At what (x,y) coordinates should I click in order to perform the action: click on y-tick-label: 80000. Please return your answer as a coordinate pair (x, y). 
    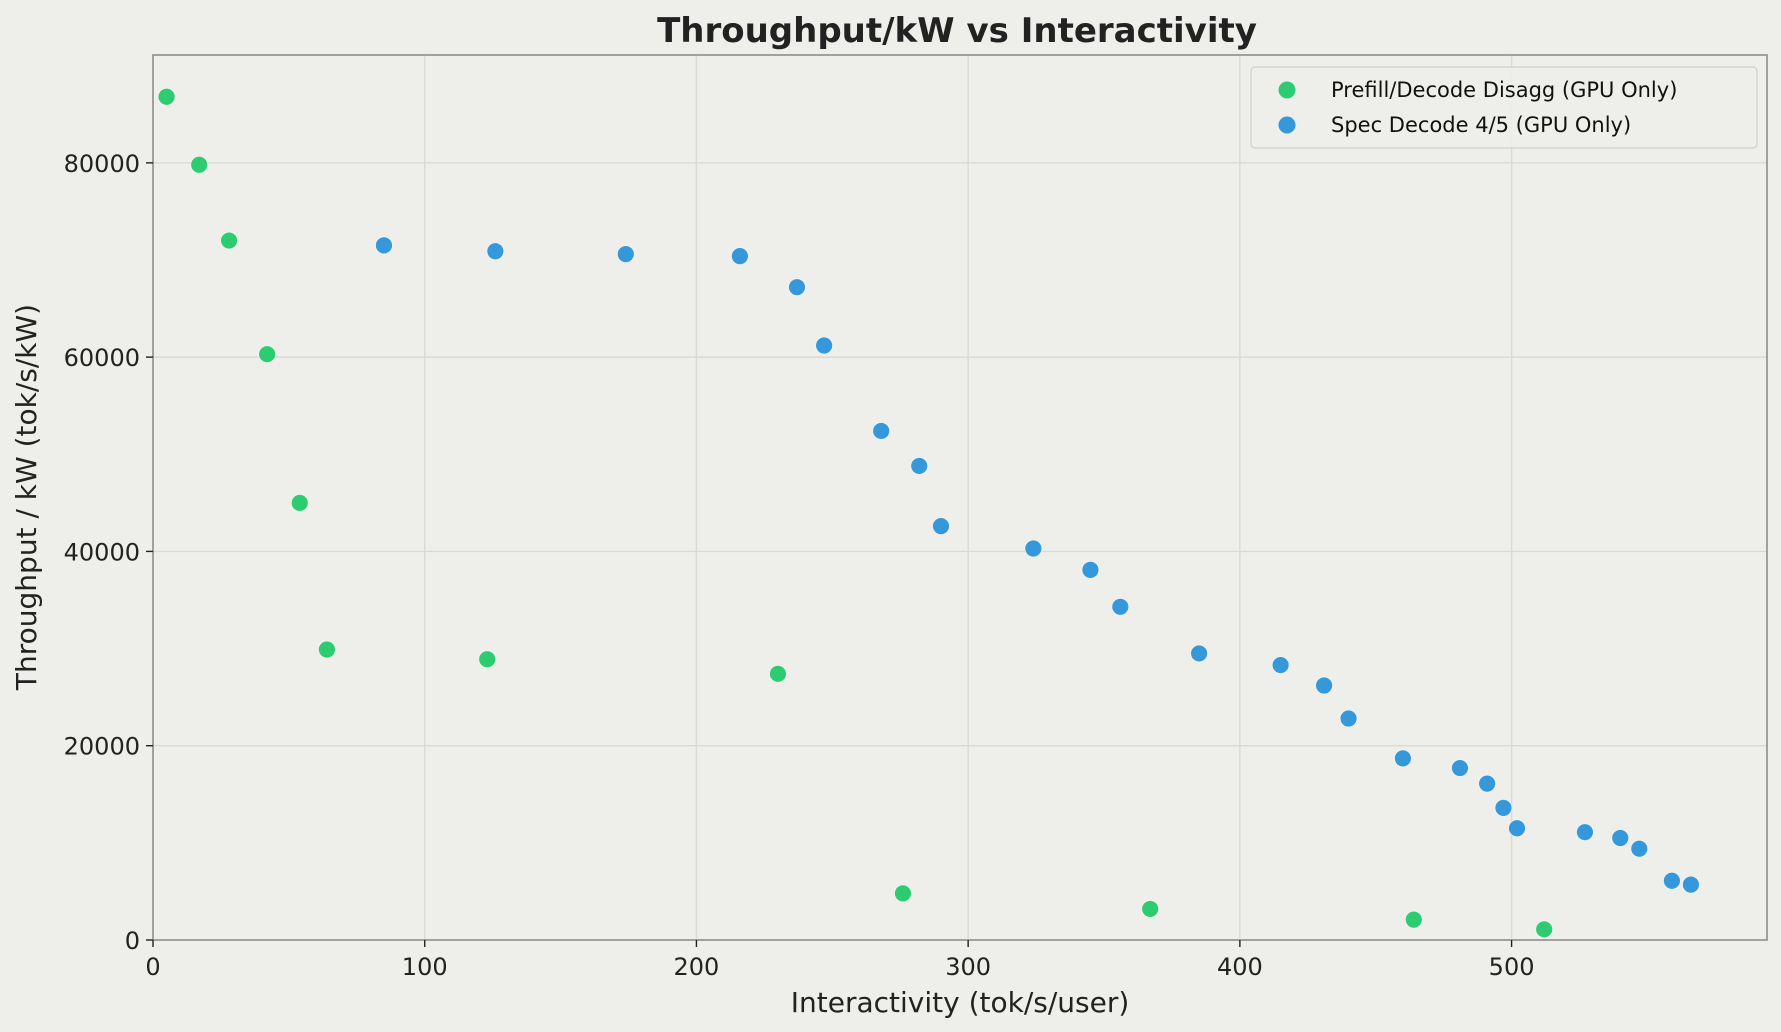
    Looking at the image, I should click on (102, 164).